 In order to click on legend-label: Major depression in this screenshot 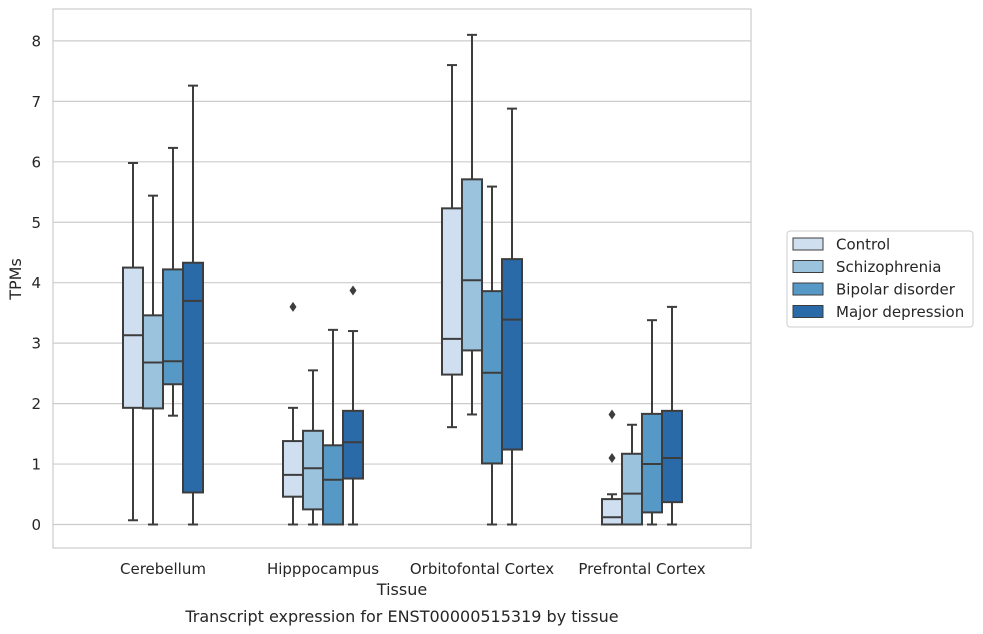, I will do `click(900, 312)`.